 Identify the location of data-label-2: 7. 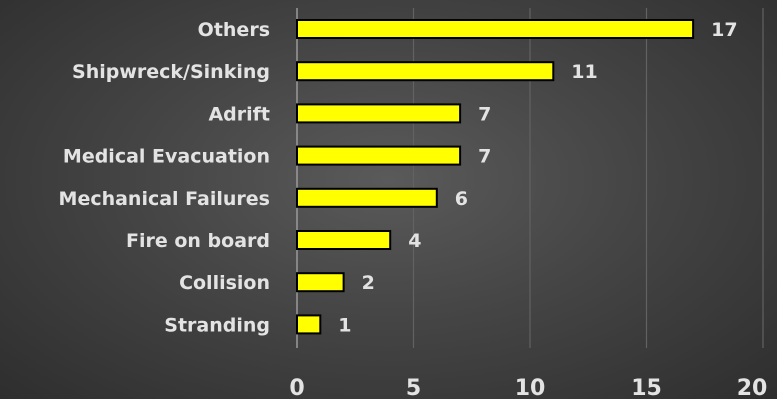
(484, 114).